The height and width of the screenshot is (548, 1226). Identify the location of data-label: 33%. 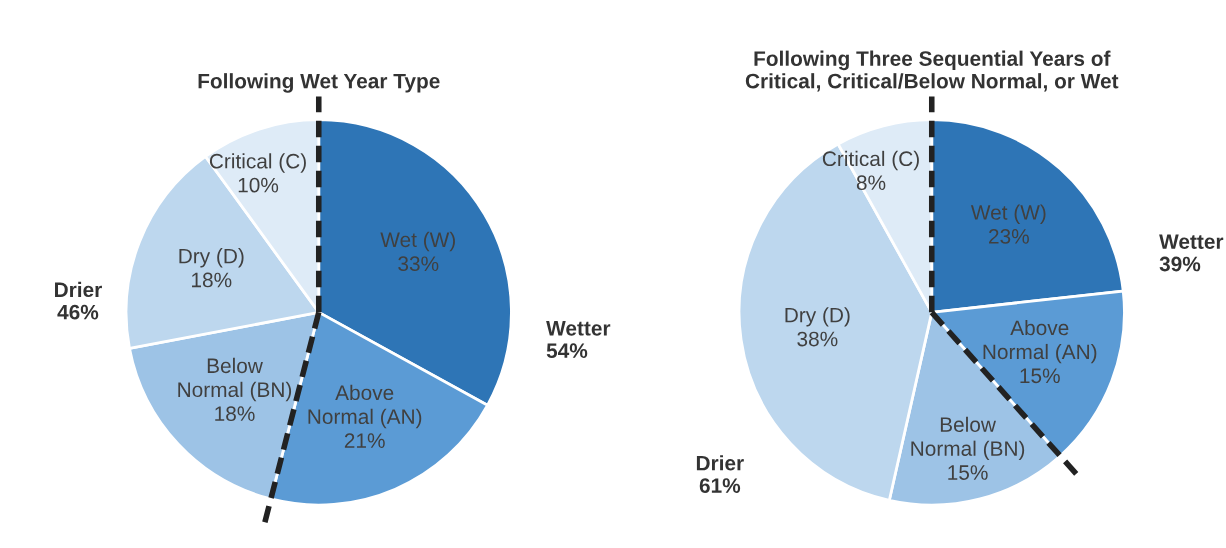
(418, 264).